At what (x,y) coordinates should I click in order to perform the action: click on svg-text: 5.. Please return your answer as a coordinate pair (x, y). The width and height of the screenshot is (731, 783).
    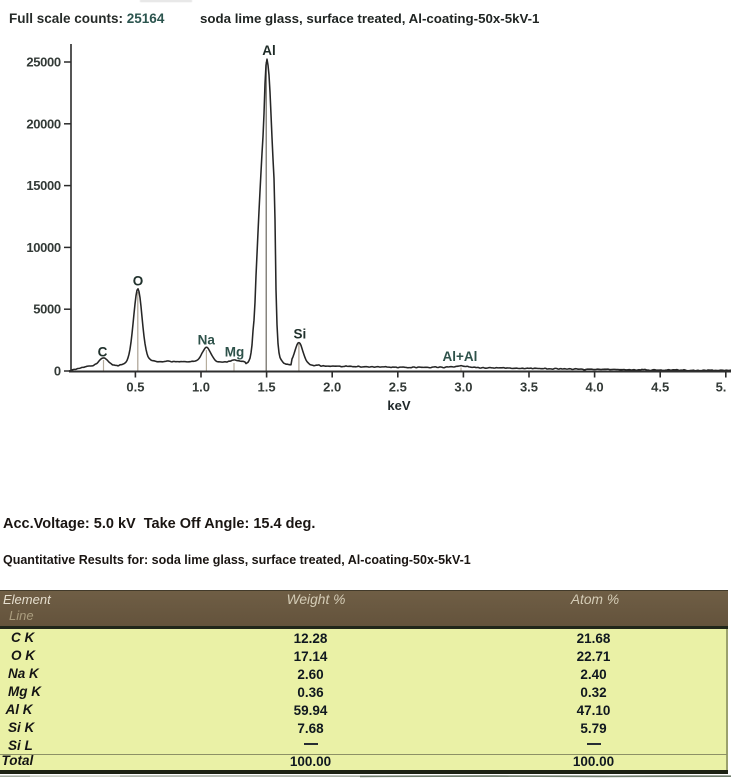
    Looking at the image, I should click on (721, 387).